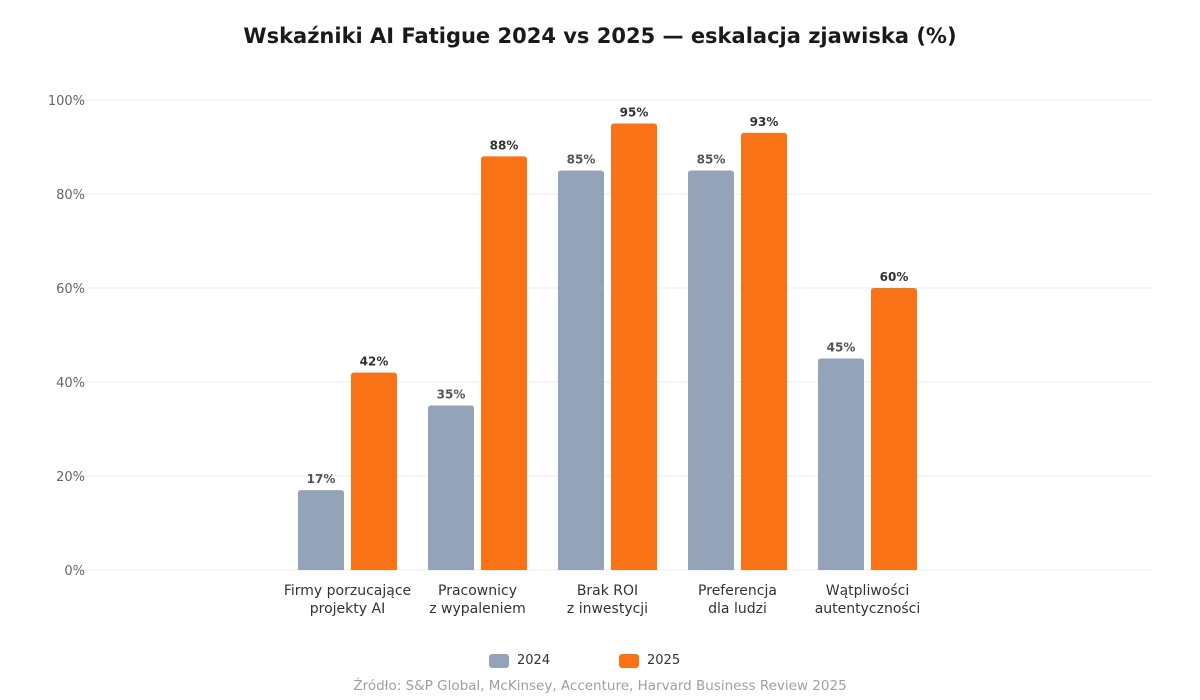  I want to click on legend-label-2024: 2024, so click(534, 660).